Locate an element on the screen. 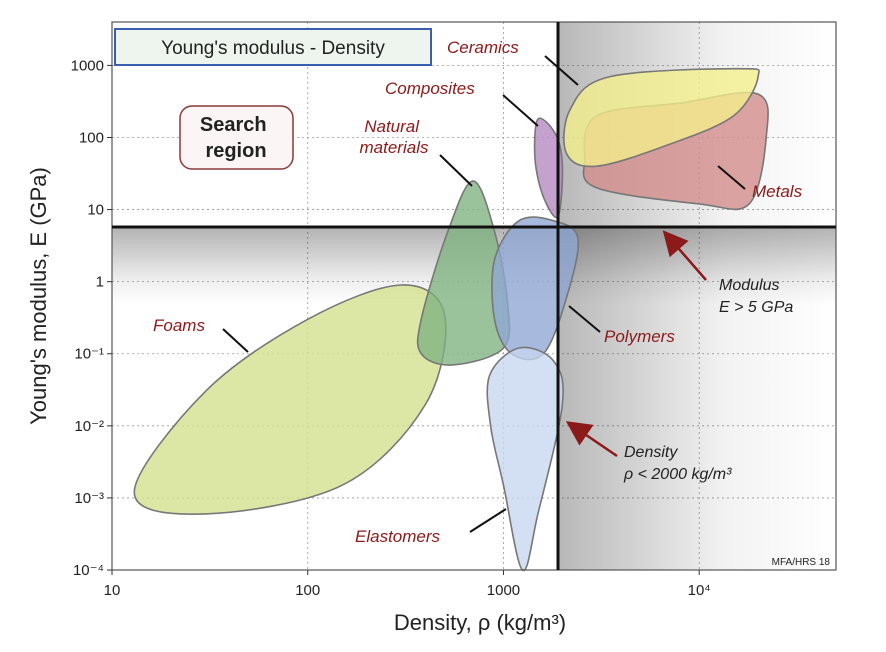  y-tick-label-6: 10⁻³ is located at coordinates (89, 498).